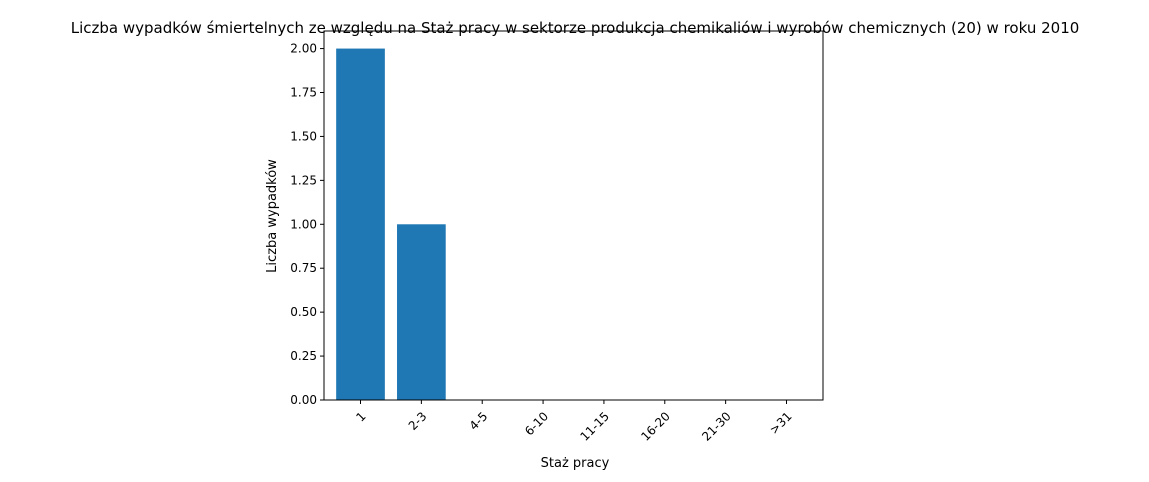  Describe the element at coordinates (303, 268) in the screenshot. I see `y-tick-label: 0.75` at that location.